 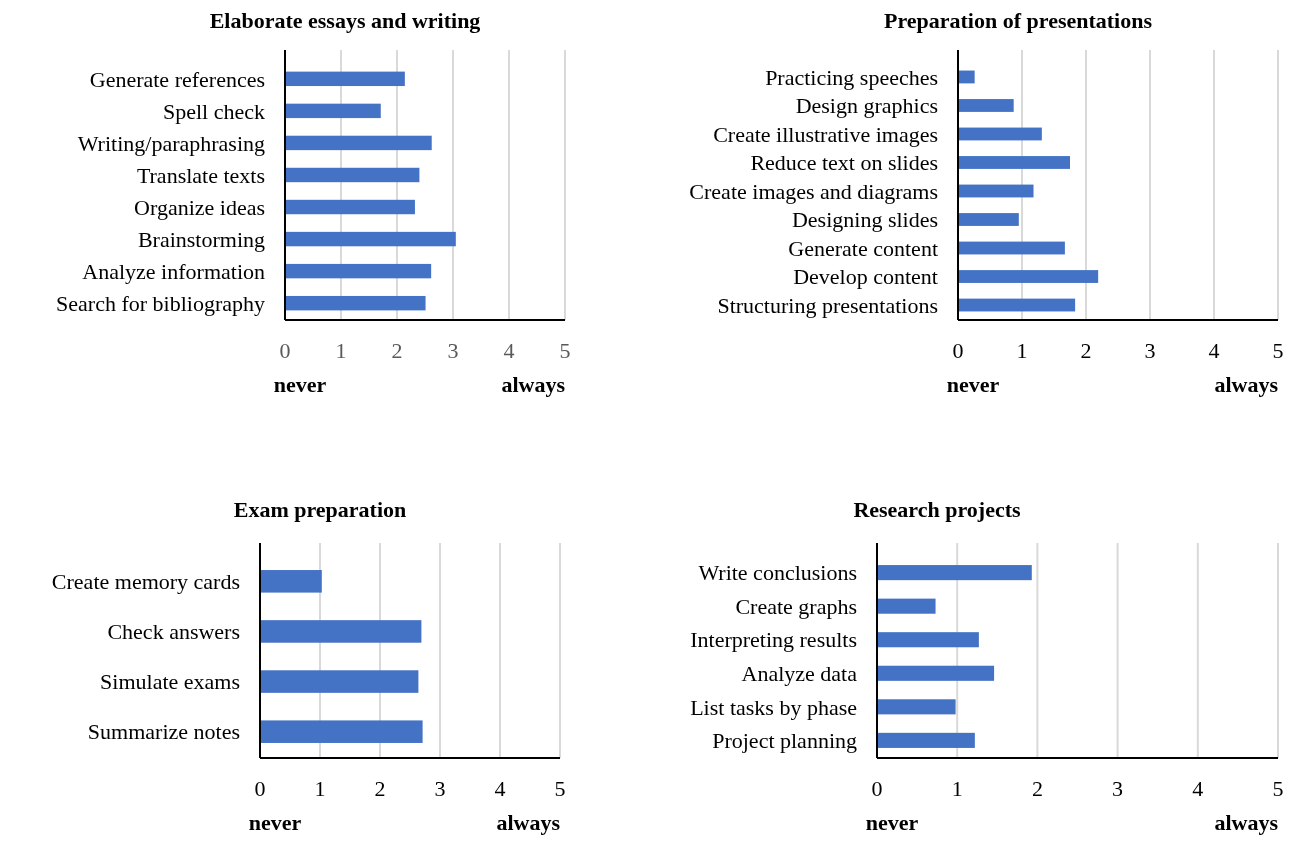 What do you see at coordinates (213, 111) in the screenshot?
I see `y-tick-label: Spell check` at bounding box center [213, 111].